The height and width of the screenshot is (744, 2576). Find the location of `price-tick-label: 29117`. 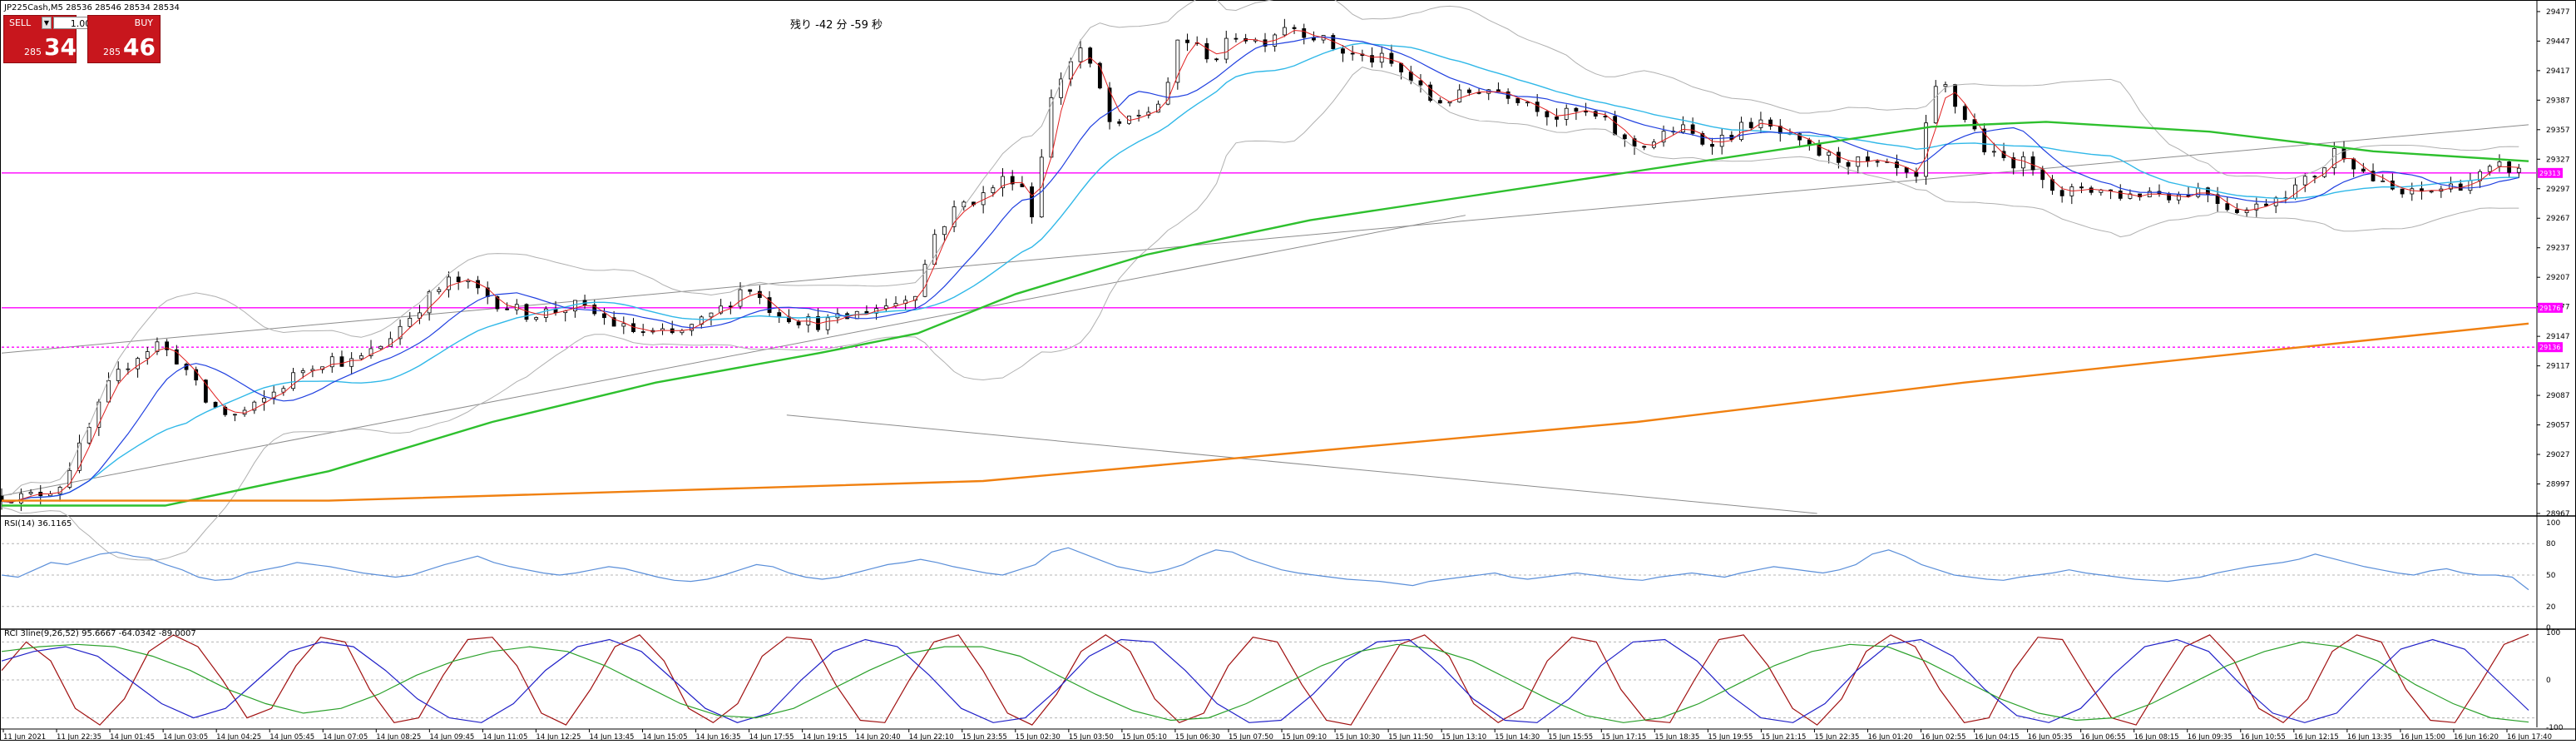

price-tick-label: 29117 is located at coordinates (2558, 367).